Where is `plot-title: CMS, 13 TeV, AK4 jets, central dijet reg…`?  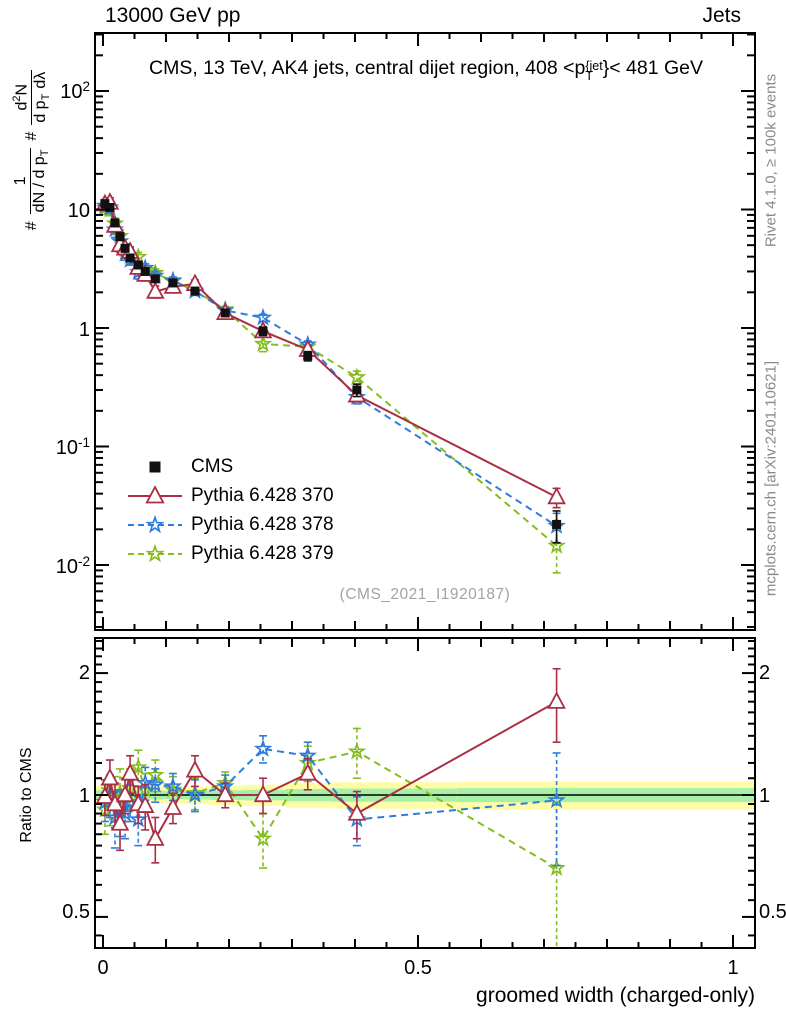 plot-title: CMS, 13 TeV, AK4 jets, central dijet reg… is located at coordinates (426, 70).